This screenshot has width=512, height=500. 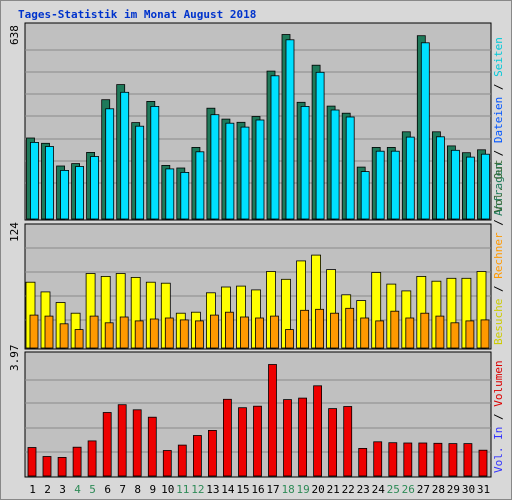 I want to click on x-tick-label: 27, so click(x=423, y=489).